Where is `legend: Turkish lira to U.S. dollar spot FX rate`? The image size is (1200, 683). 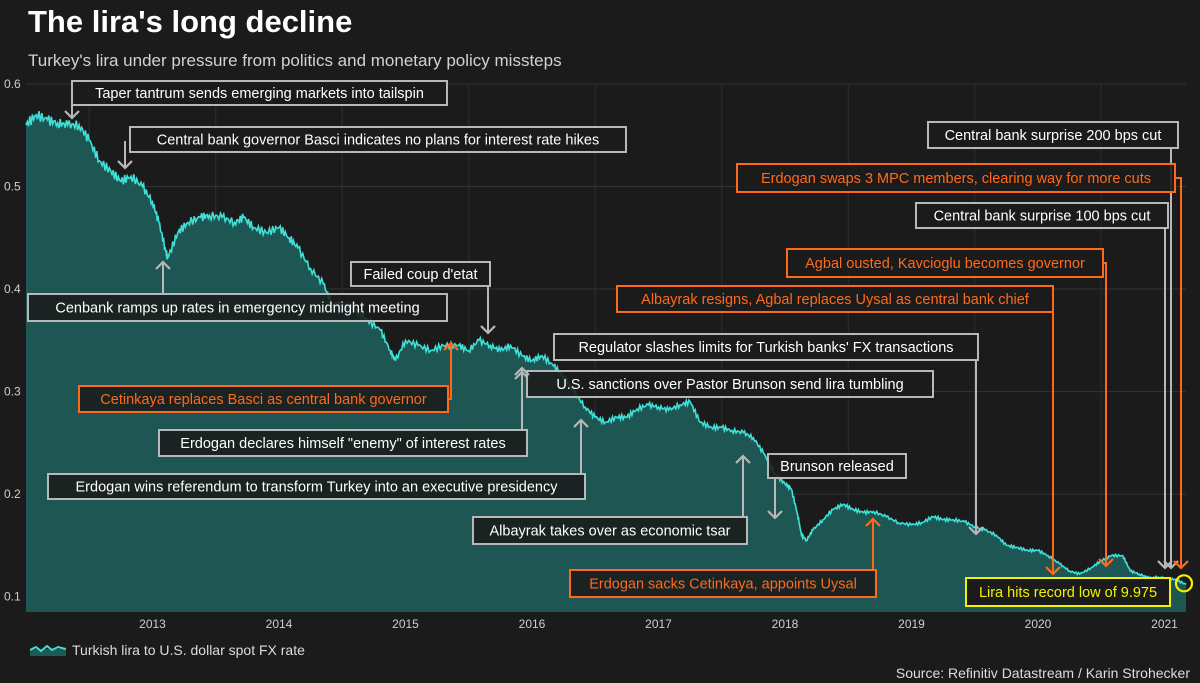
legend: Turkish lira to U.S. dollar spot FX rate is located at coordinates (167, 650).